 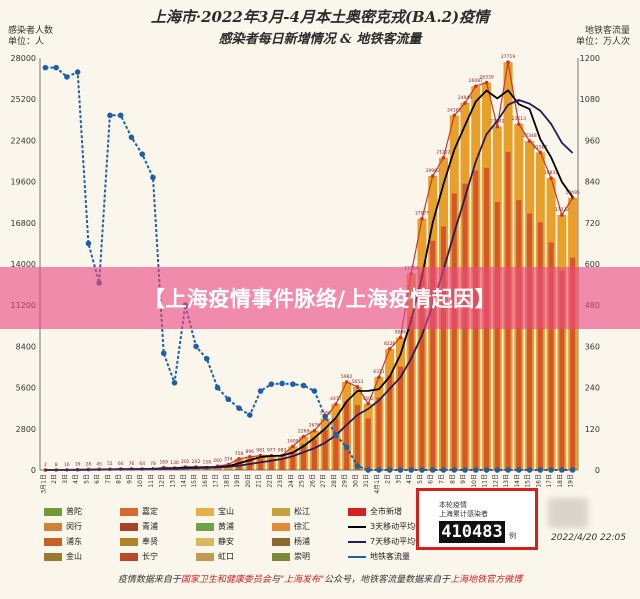 What do you see at coordinates (23, 58) in the screenshot?
I see `y-tick-label: 28000` at bounding box center [23, 58].